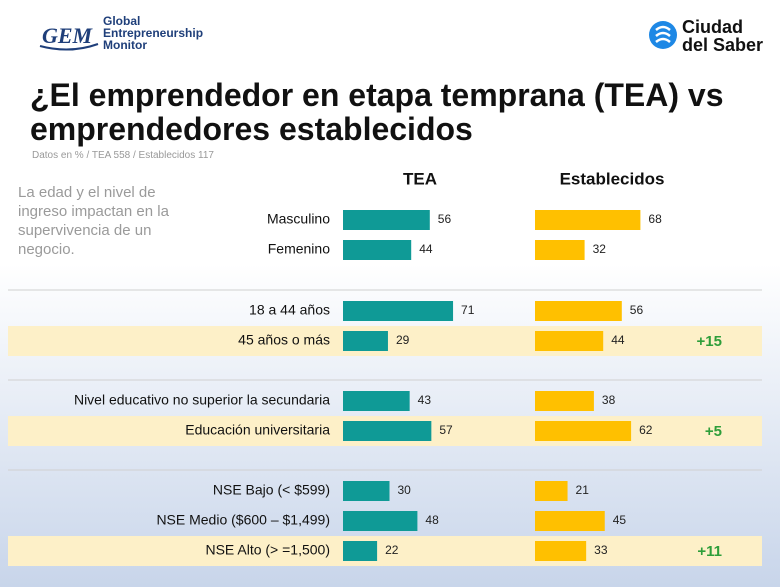 The image size is (780, 587). I want to click on series-header: Establecidos, so click(612, 178).